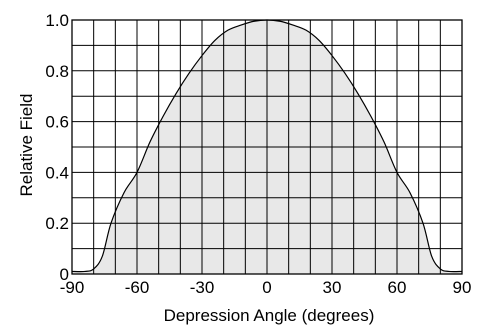 The height and width of the screenshot is (327, 487). Describe the element at coordinates (57, 122) in the screenshot. I see `y-tick-label: 0.6` at that location.